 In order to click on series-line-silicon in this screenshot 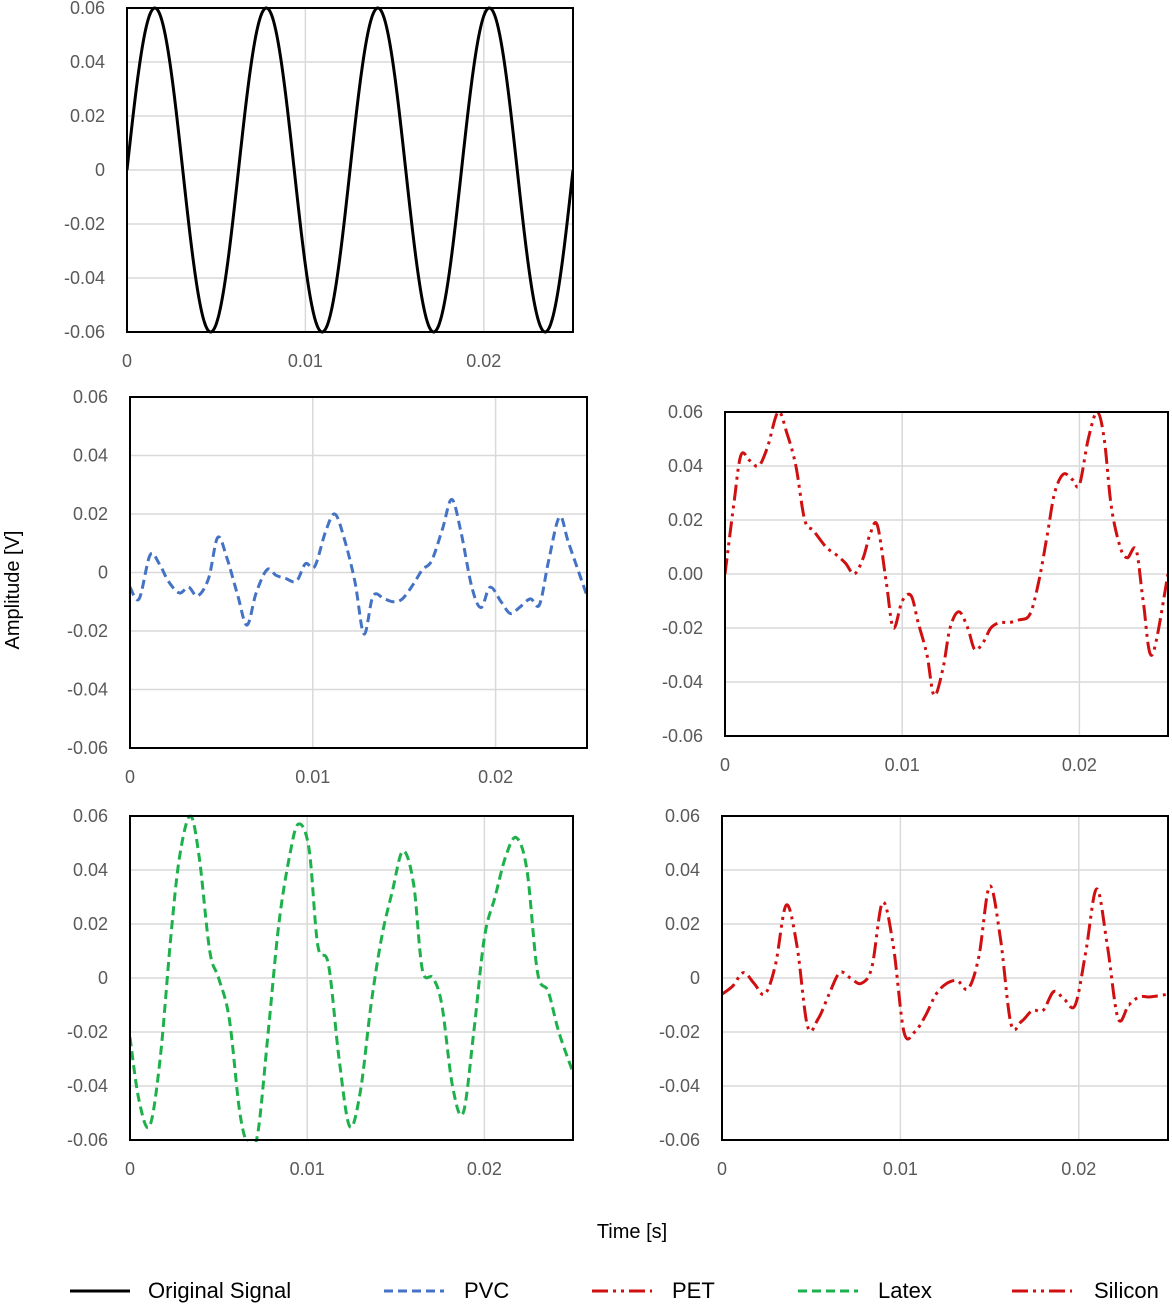, I will do `click(945, 962)`.